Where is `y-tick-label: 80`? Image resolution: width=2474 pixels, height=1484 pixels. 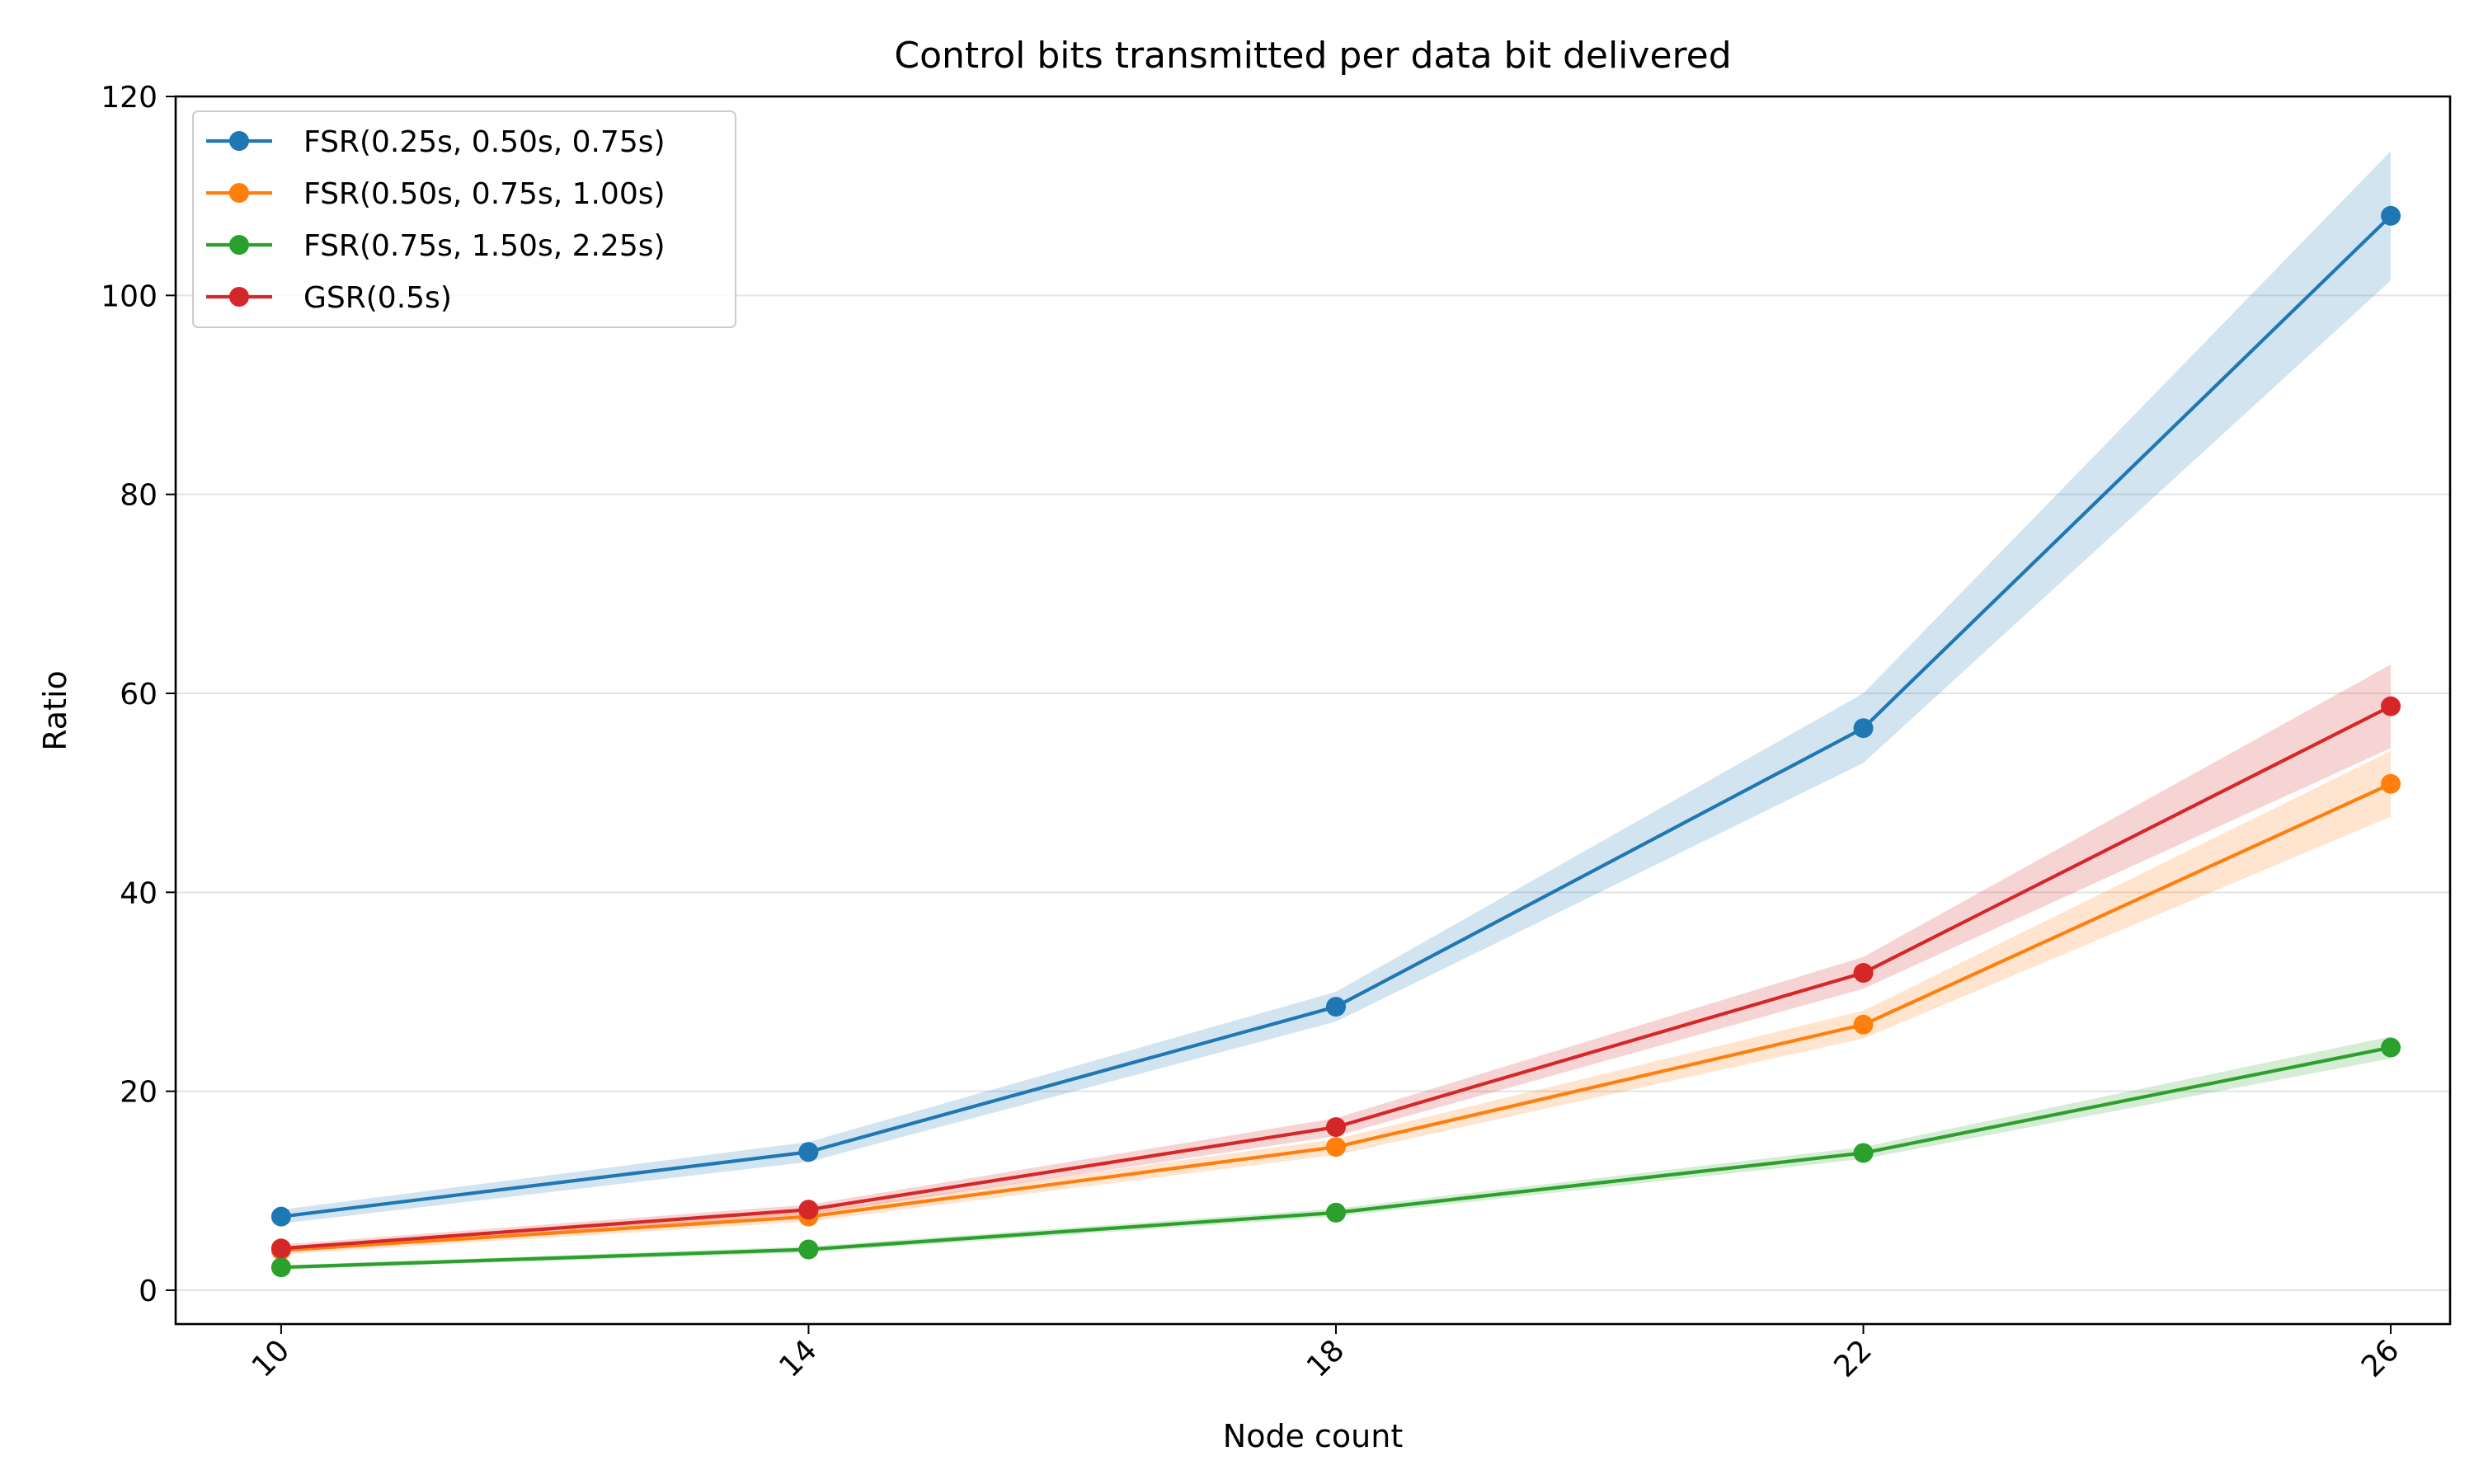 y-tick-label: 80 is located at coordinates (139, 496).